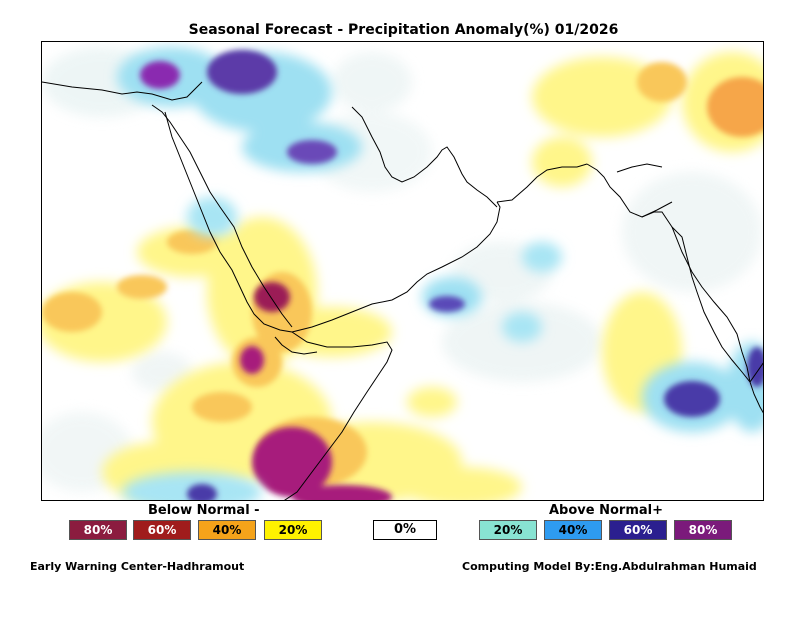 The image size is (807, 617). I want to click on legend-zero: 0%, so click(405, 530).